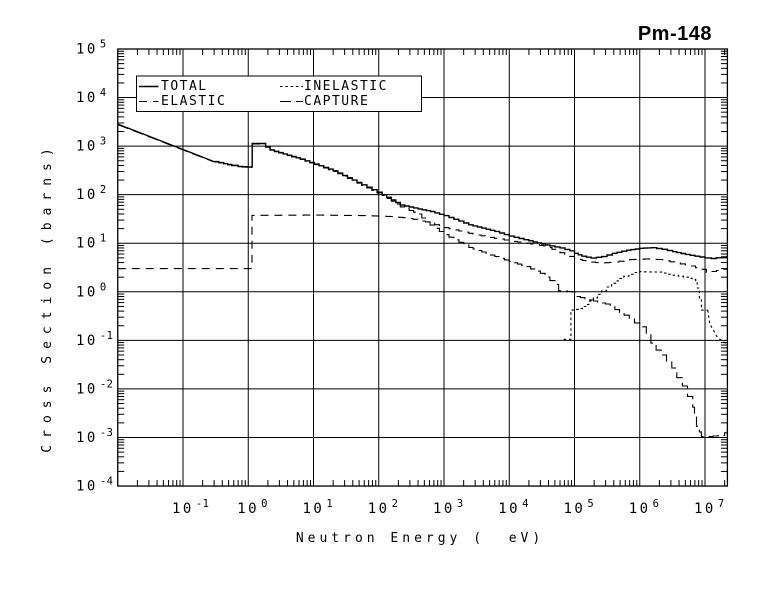 This screenshot has height=590, width=780. I want to click on legend-label-inelastic: INELASTIC, so click(346, 86).